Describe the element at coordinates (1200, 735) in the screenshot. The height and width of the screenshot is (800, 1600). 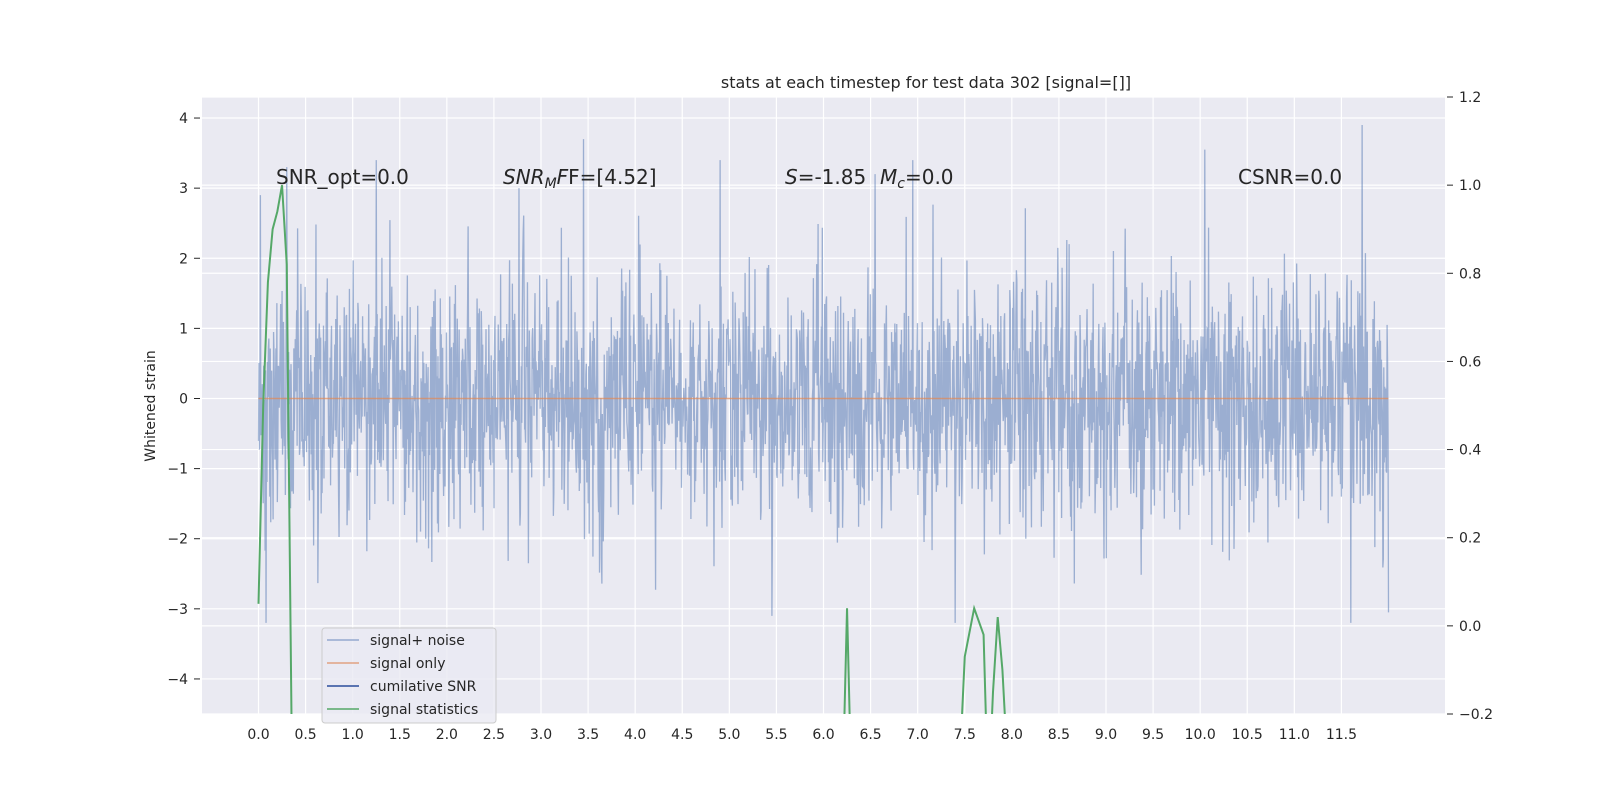
I see `x-tick-label: 10.0` at that location.